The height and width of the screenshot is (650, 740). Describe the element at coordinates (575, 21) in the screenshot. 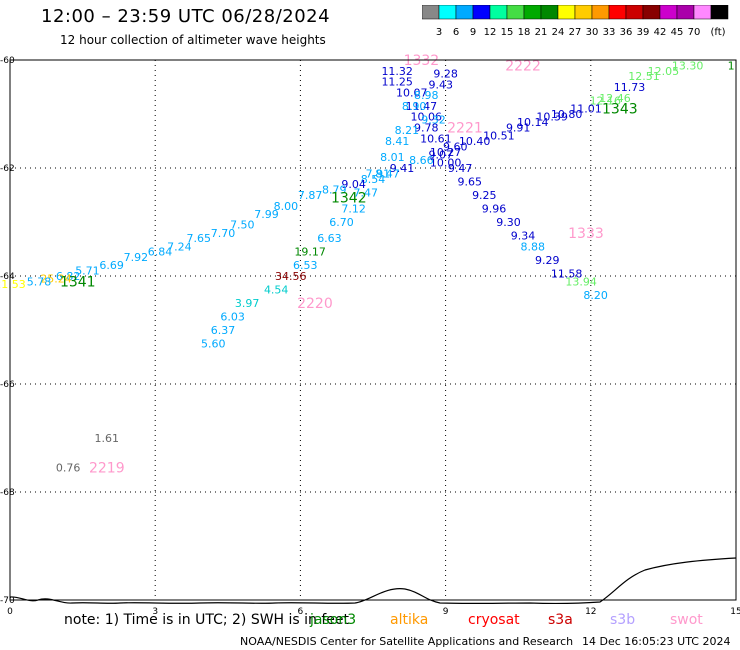

I see `color-scale-legend: 3 6 9 12 15 18 21 24 27 30 33 36 39 42 45 70 (ft)` at that location.